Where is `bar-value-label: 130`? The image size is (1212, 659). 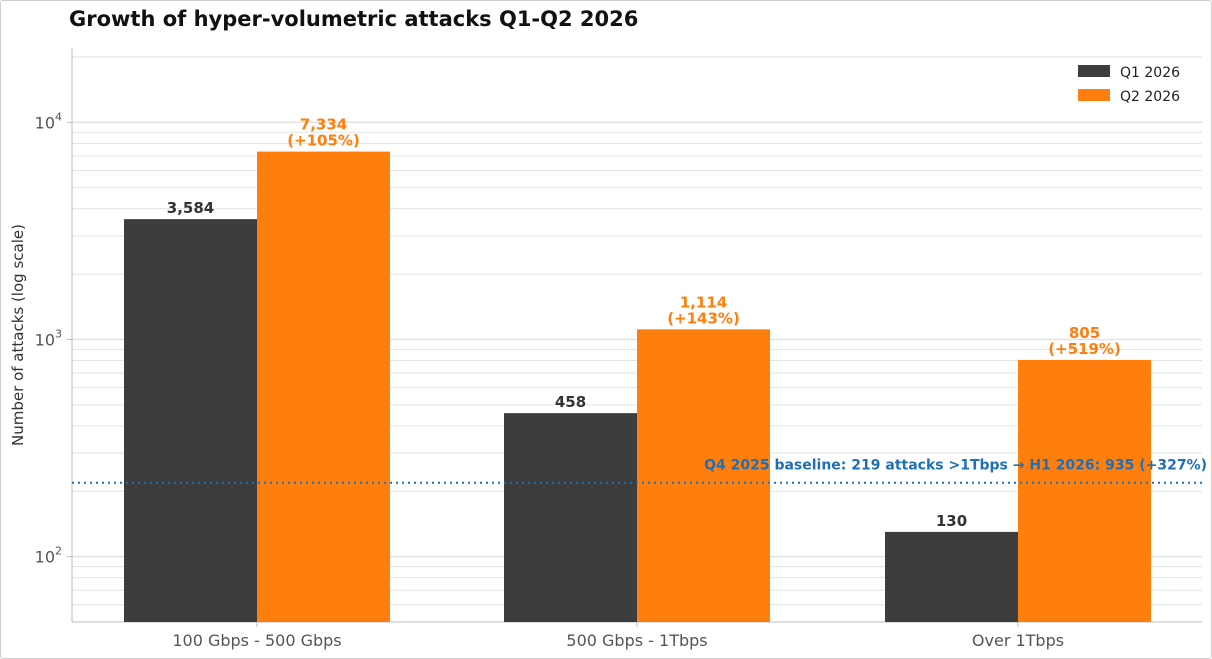 bar-value-label: 130 is located at coordinates (951, 521).